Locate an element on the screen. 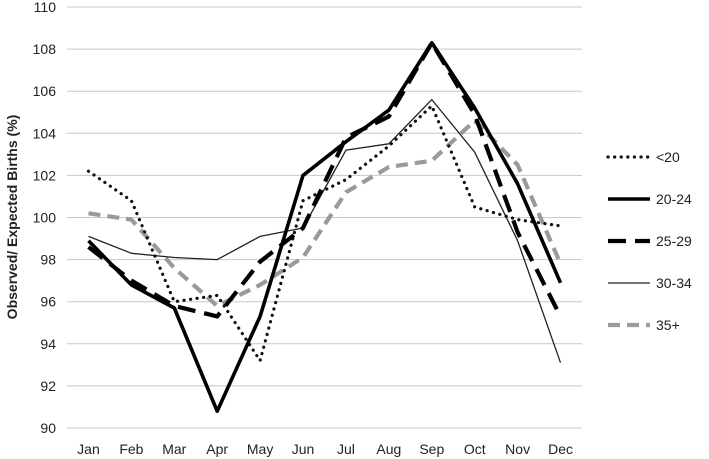  x-tick-label: Apr is located at coordinates (217, 449).